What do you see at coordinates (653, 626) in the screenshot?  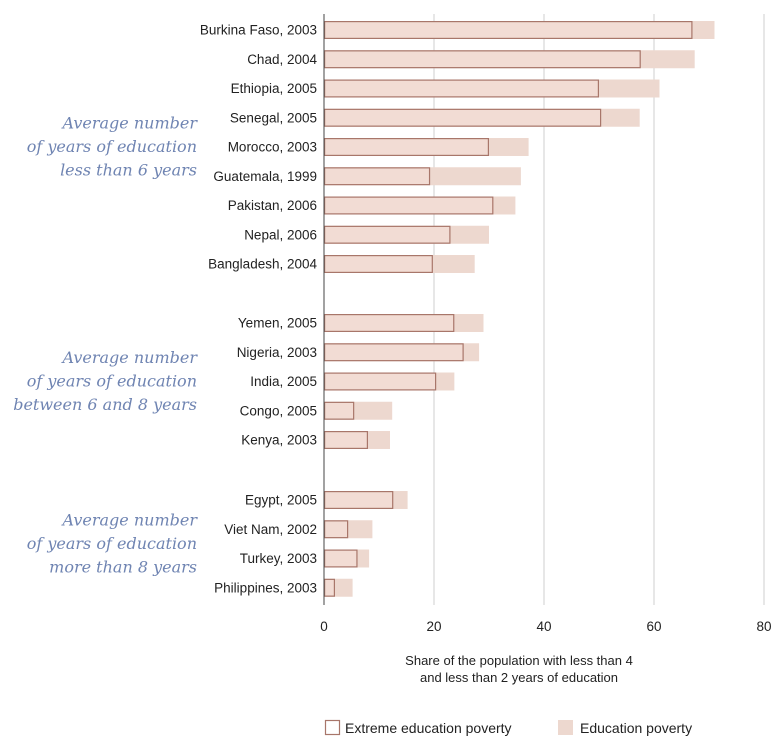 I see `x-tick-label: 60` at bounding box center [653, 626].